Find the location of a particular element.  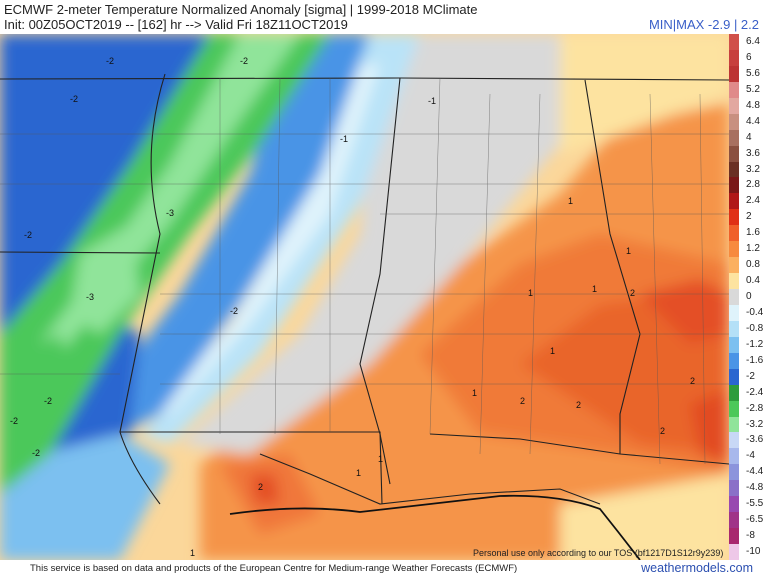

legend-entry: 2 is located at coordinates (749, 217).